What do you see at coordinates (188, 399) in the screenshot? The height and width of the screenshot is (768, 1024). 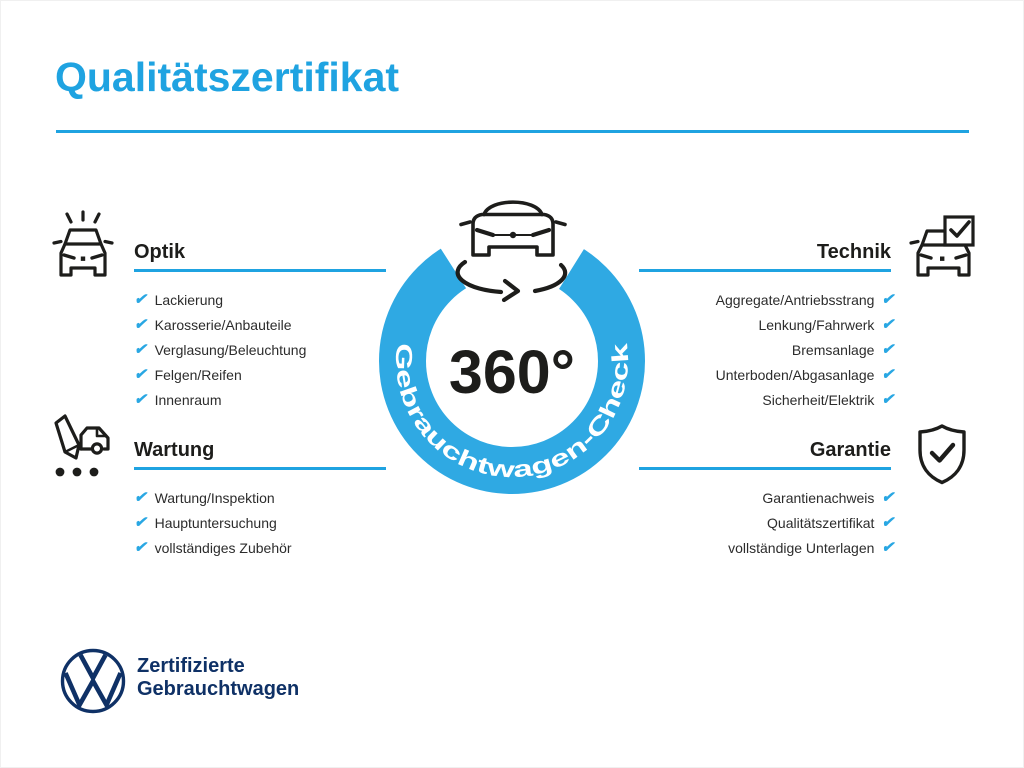 I see `checklist-item-label: Innenraum` at bounding box center [188, 399].